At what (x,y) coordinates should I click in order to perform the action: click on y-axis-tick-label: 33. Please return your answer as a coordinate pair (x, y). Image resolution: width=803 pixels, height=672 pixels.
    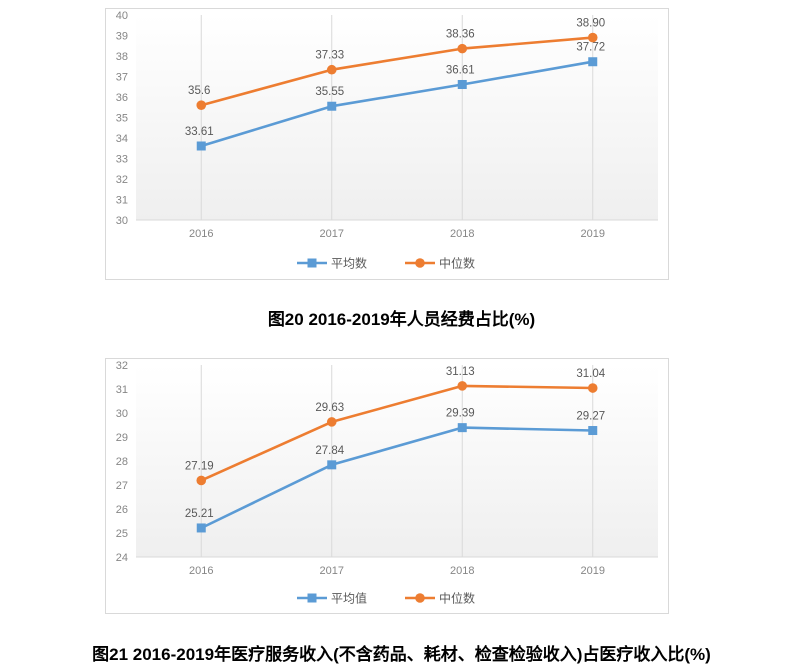
    Looking at the image, I should click on (122, 160).